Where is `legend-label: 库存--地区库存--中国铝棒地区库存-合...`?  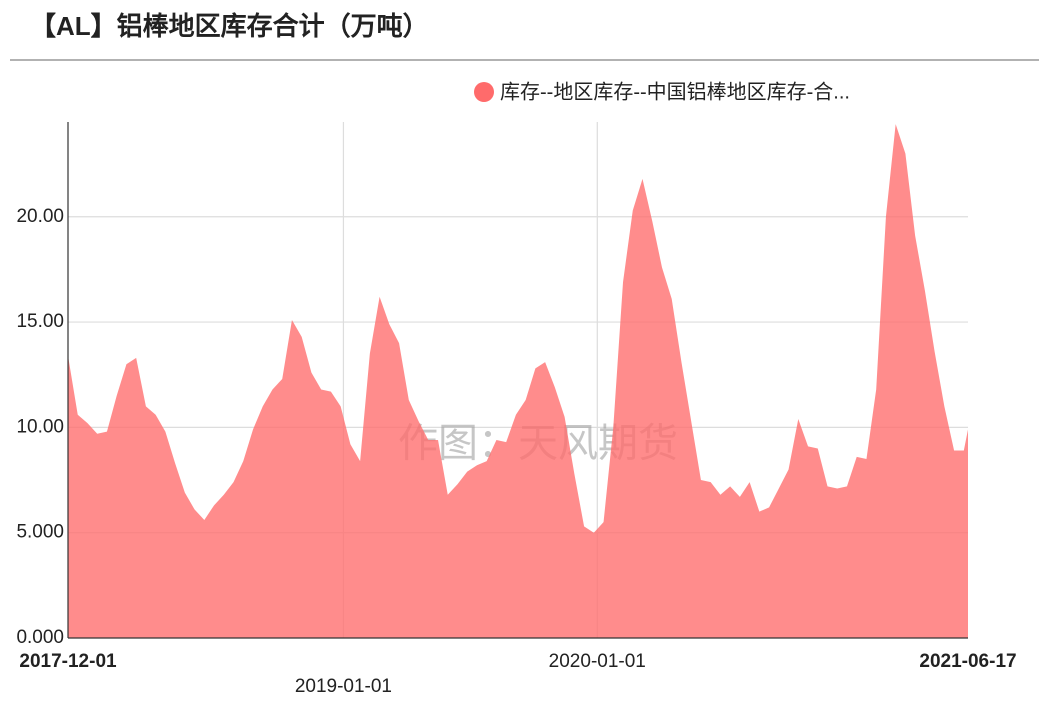 legend-label: 库存--地区库存--中国铝棒地区库存-合... is located at coordinates (675, 91).